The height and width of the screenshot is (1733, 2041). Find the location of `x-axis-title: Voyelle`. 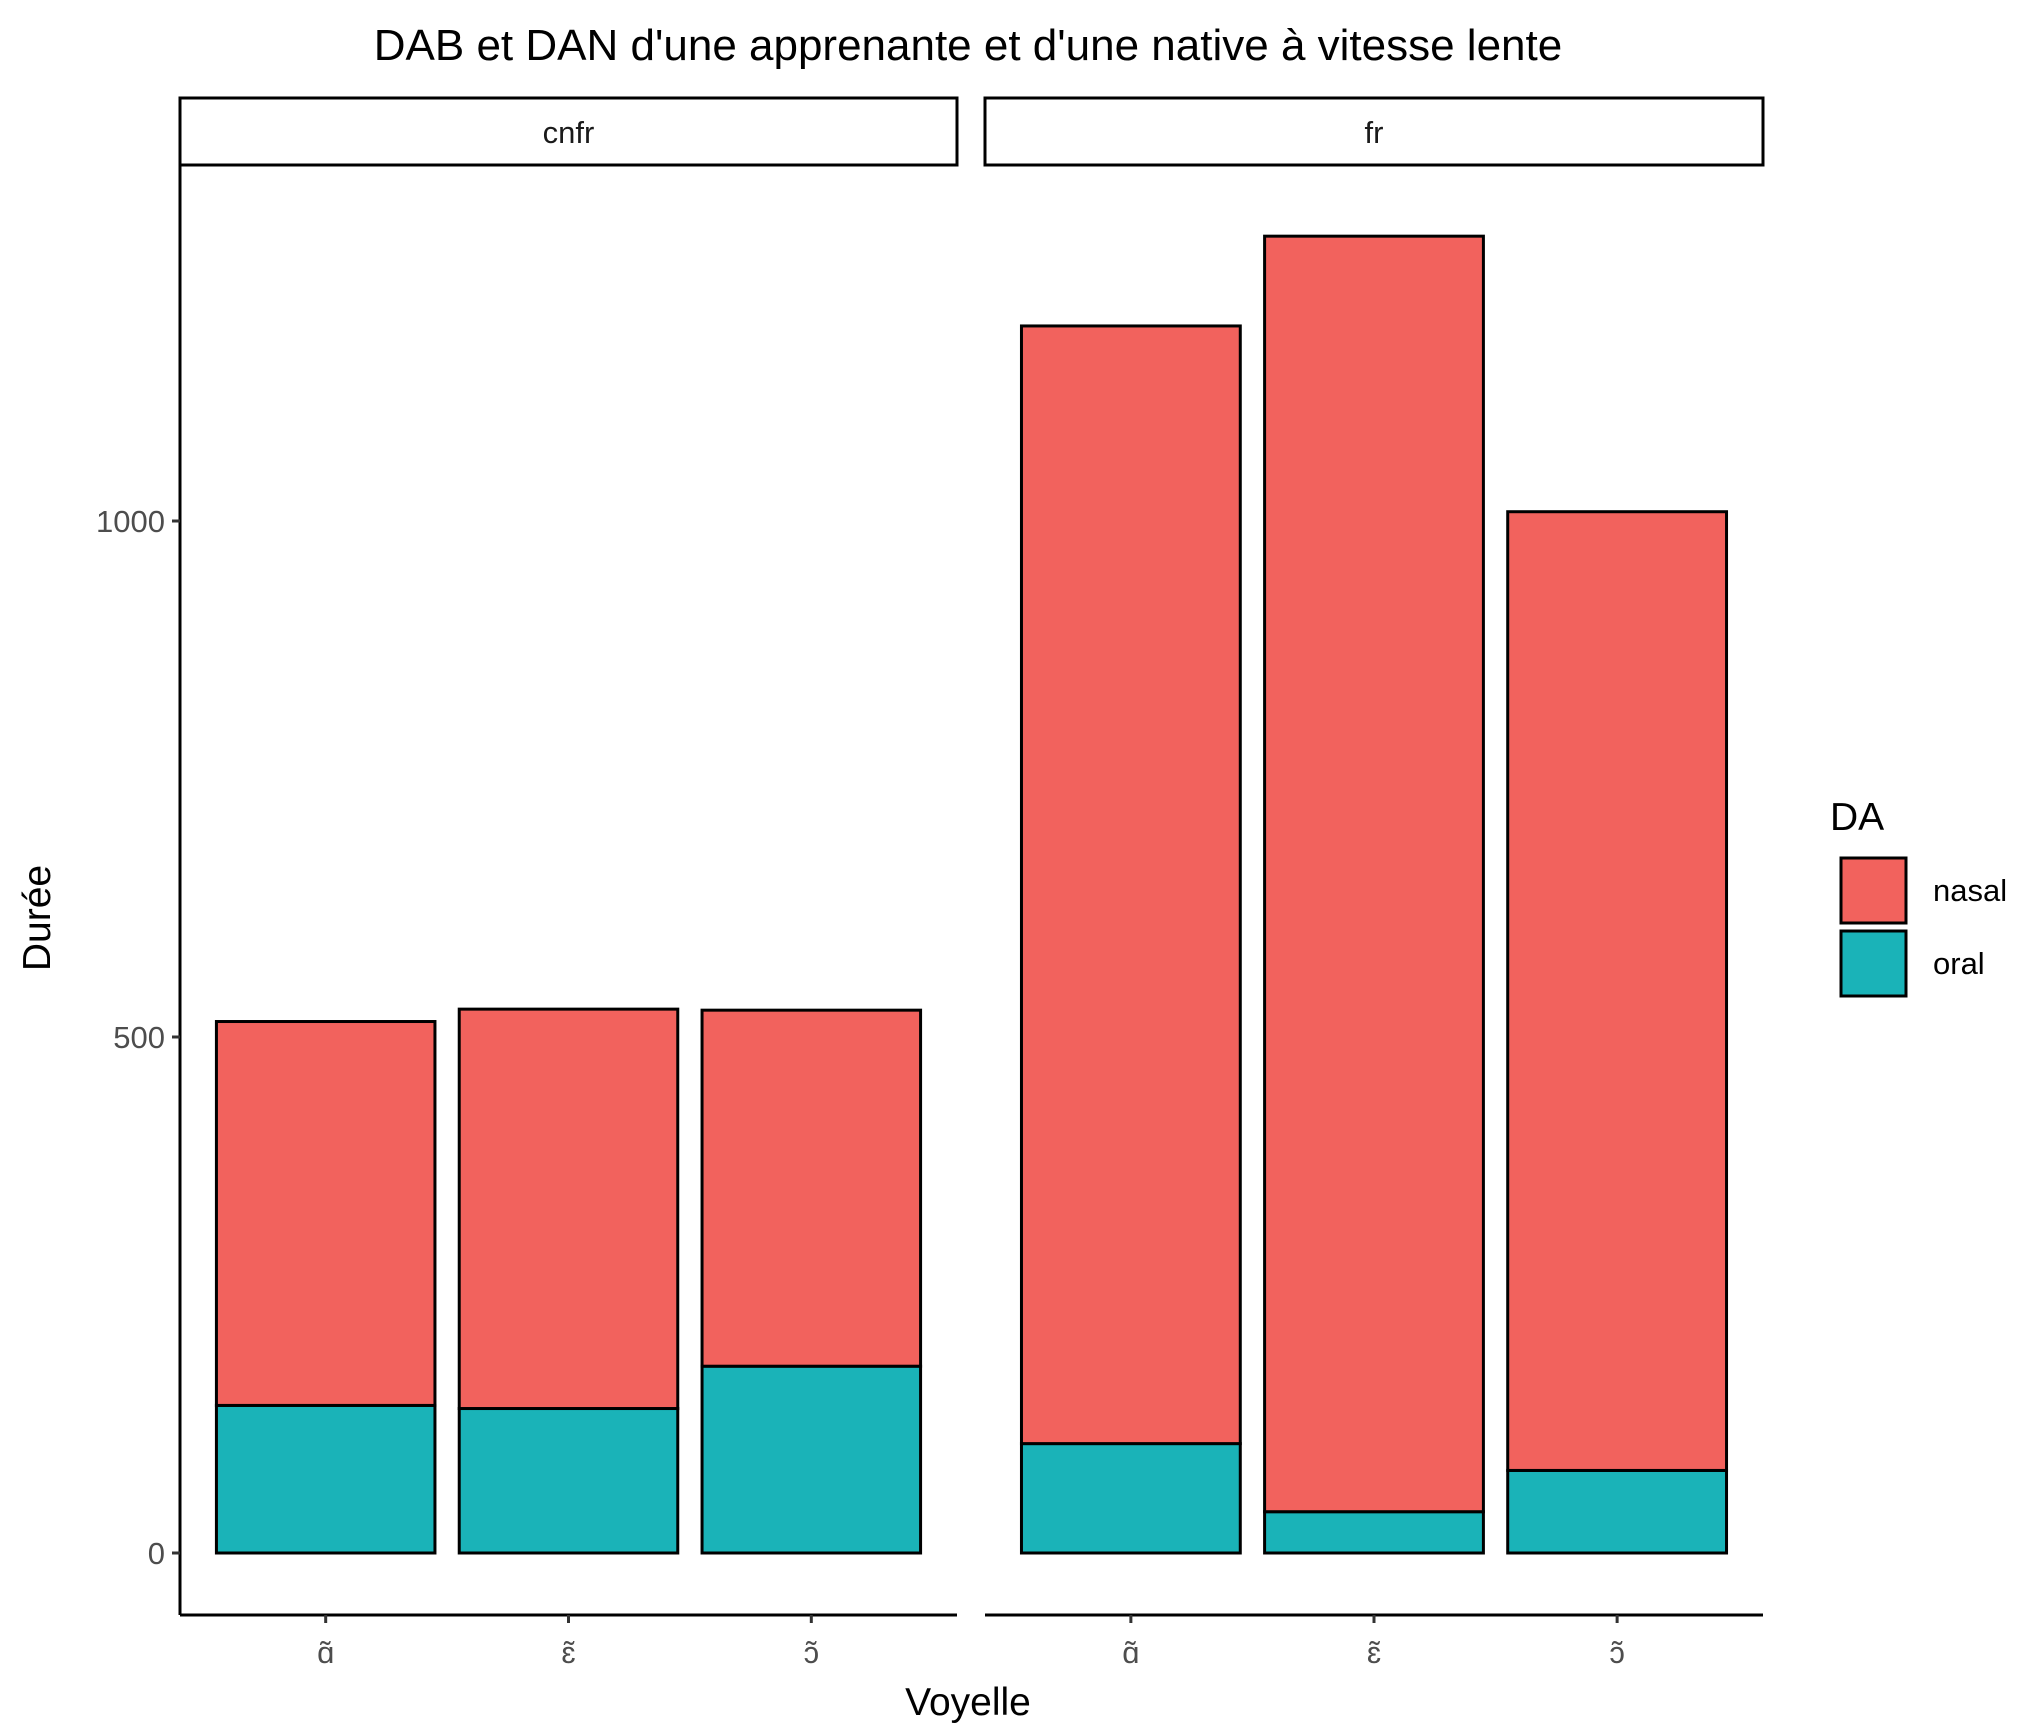

x-axis-title: Voyelle is located at coordinates (968, 1702).